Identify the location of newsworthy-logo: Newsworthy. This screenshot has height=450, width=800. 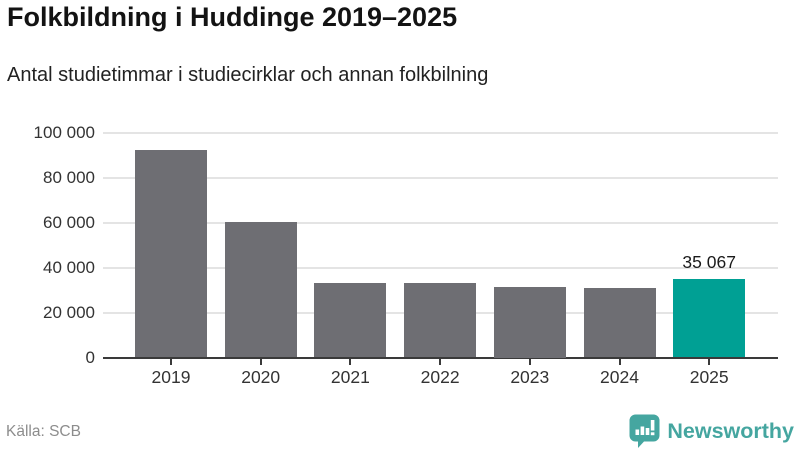
(711, 431).